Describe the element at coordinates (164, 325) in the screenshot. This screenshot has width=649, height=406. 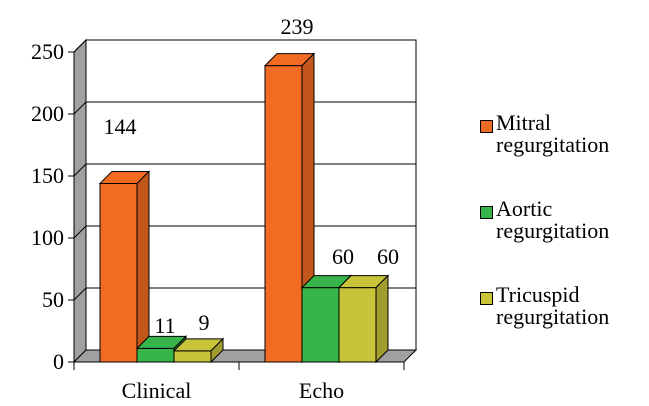
I see `data-label: 11` at that location.